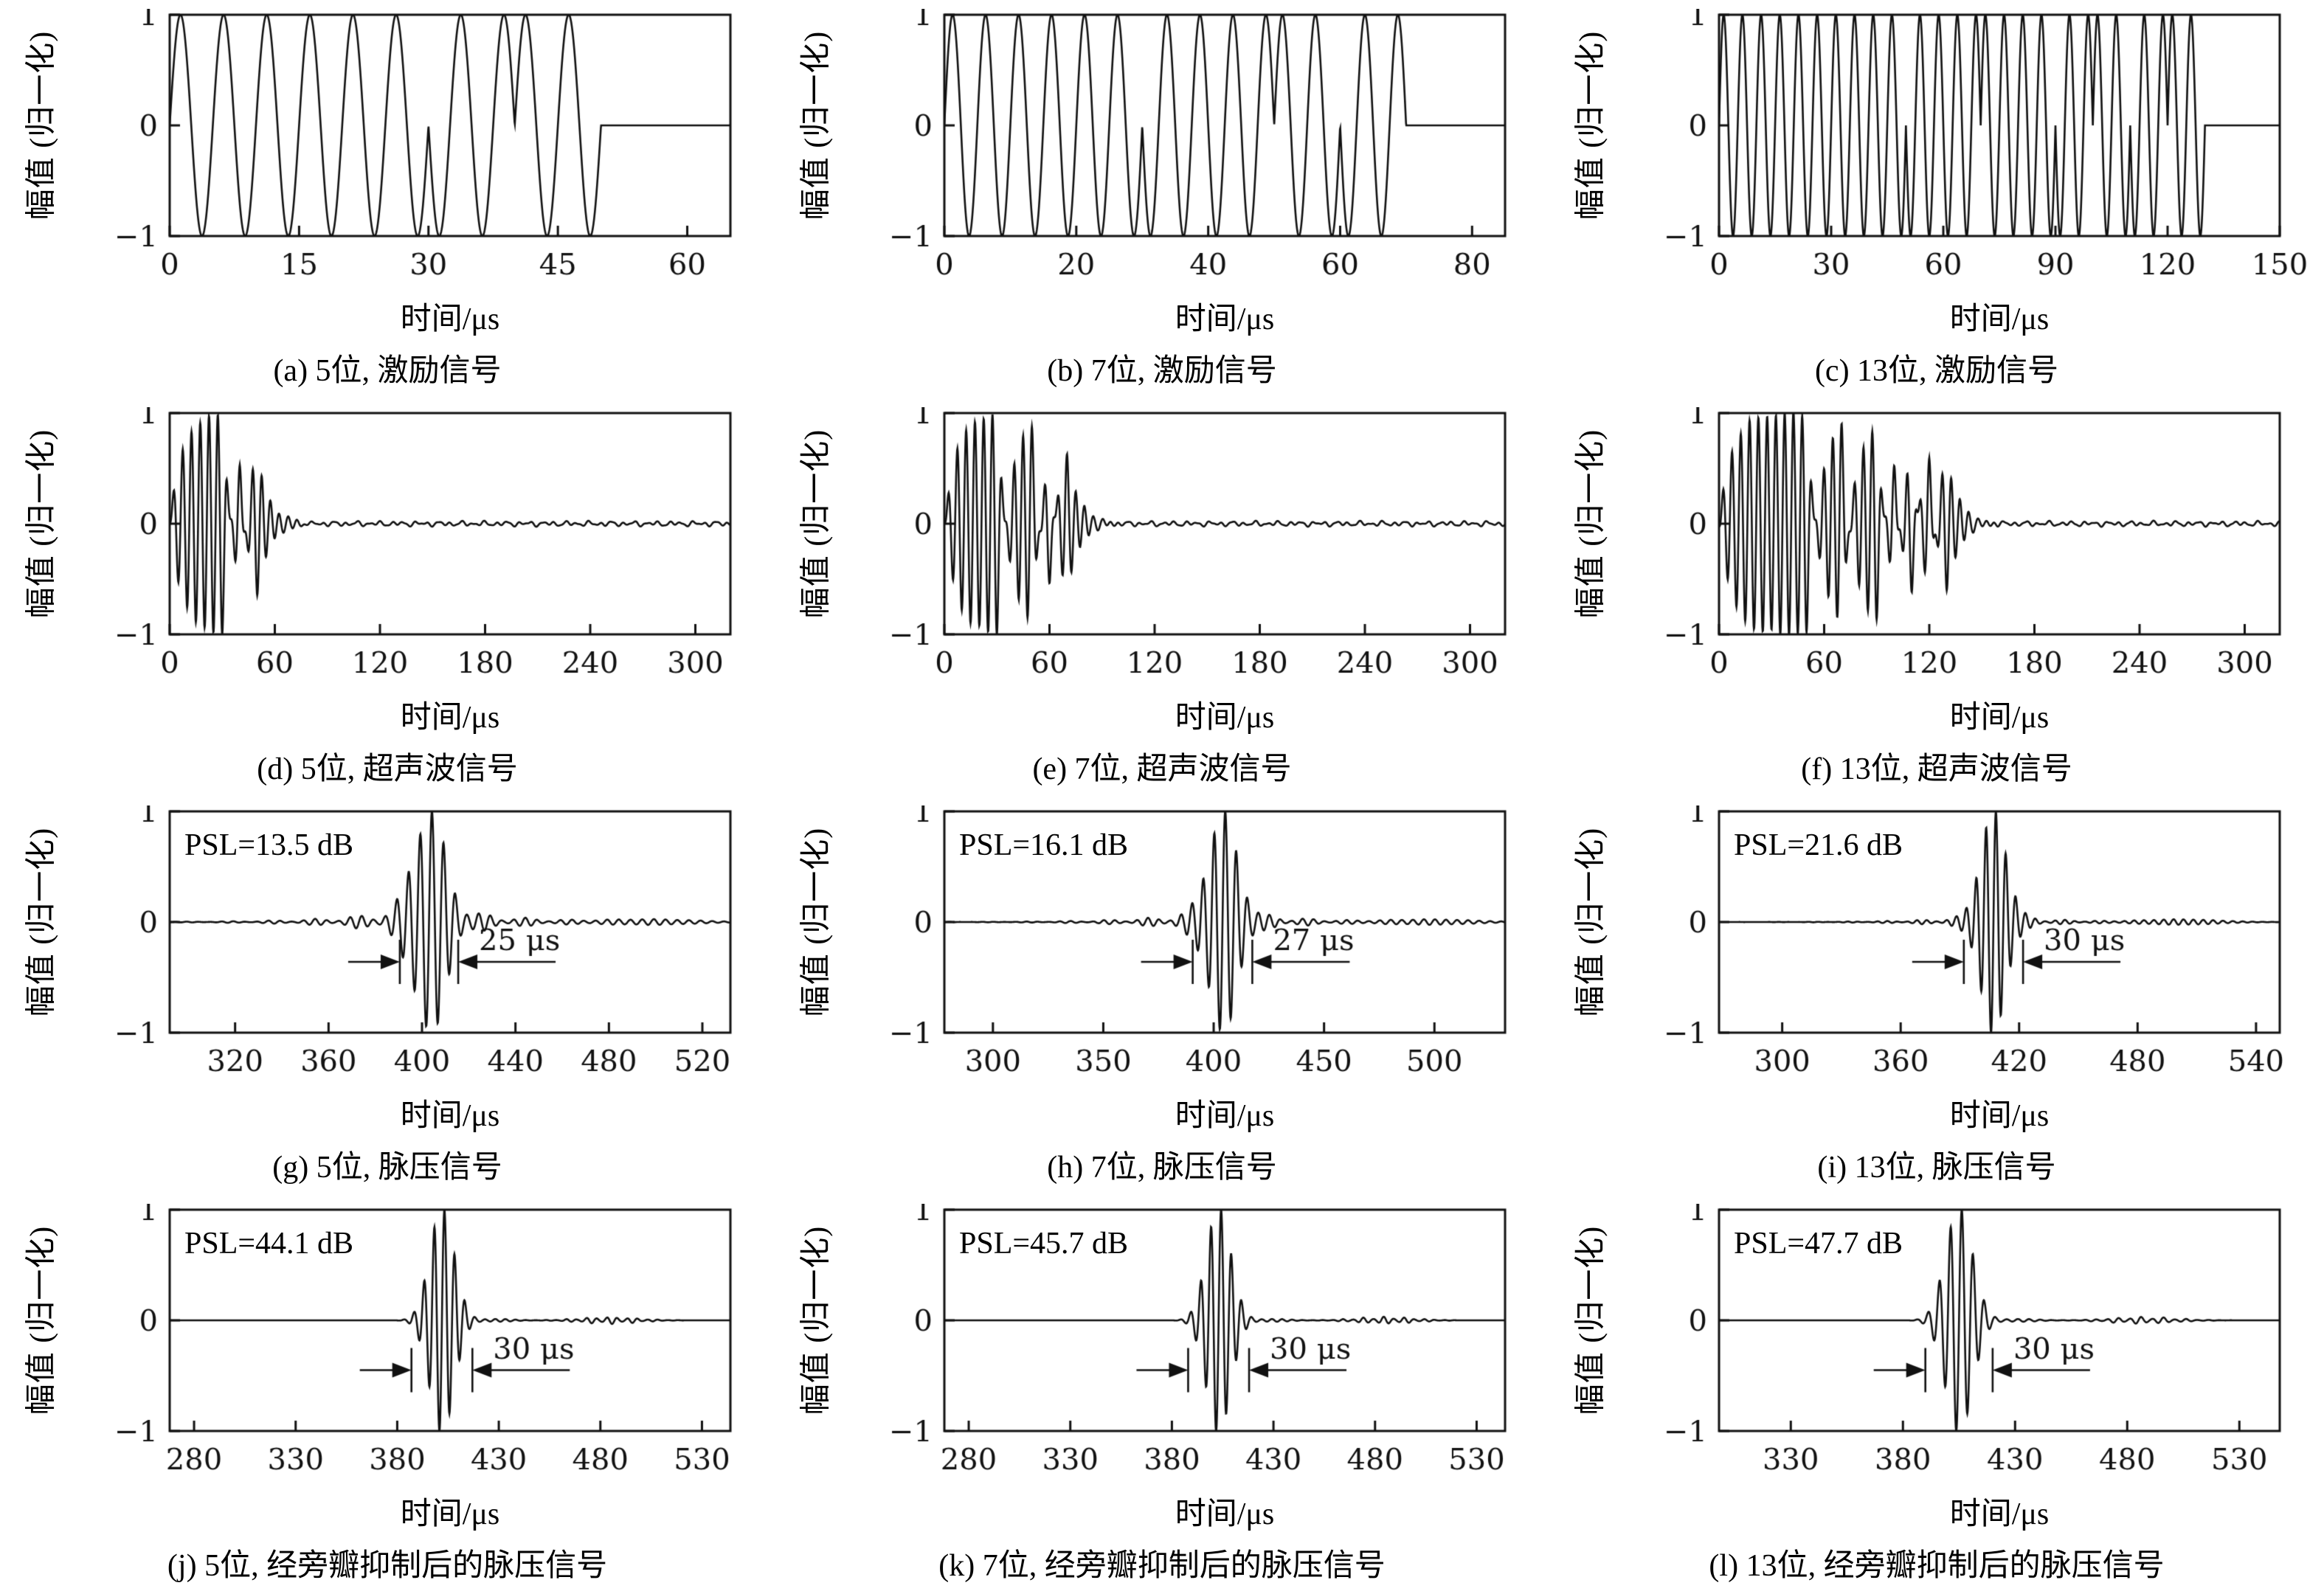  I want to click on subplot-caption: (k) 7位, 经旁瓣抑制后的脉压信号, so click(1162, 1566).